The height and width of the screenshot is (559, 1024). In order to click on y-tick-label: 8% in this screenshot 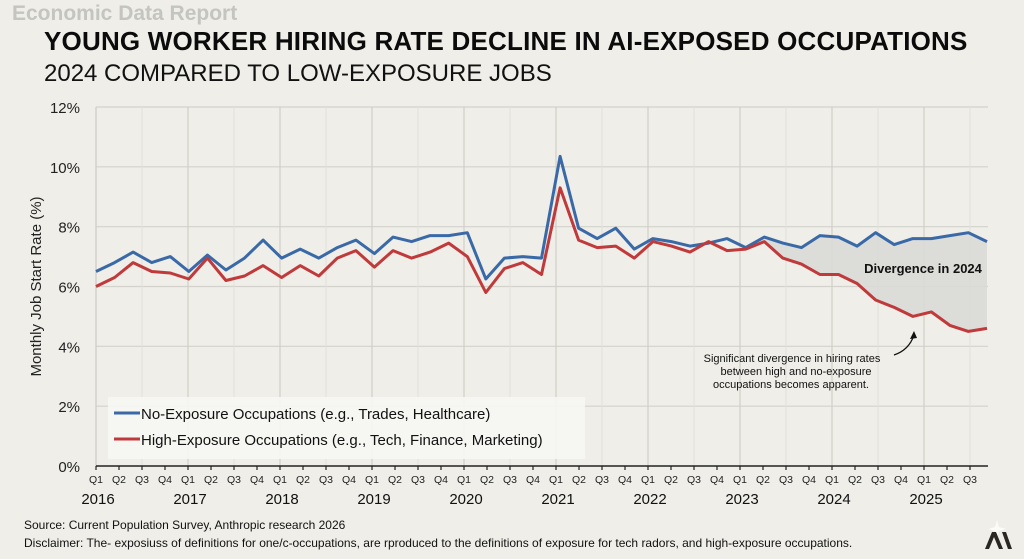, I will do `click(69, 228)`.